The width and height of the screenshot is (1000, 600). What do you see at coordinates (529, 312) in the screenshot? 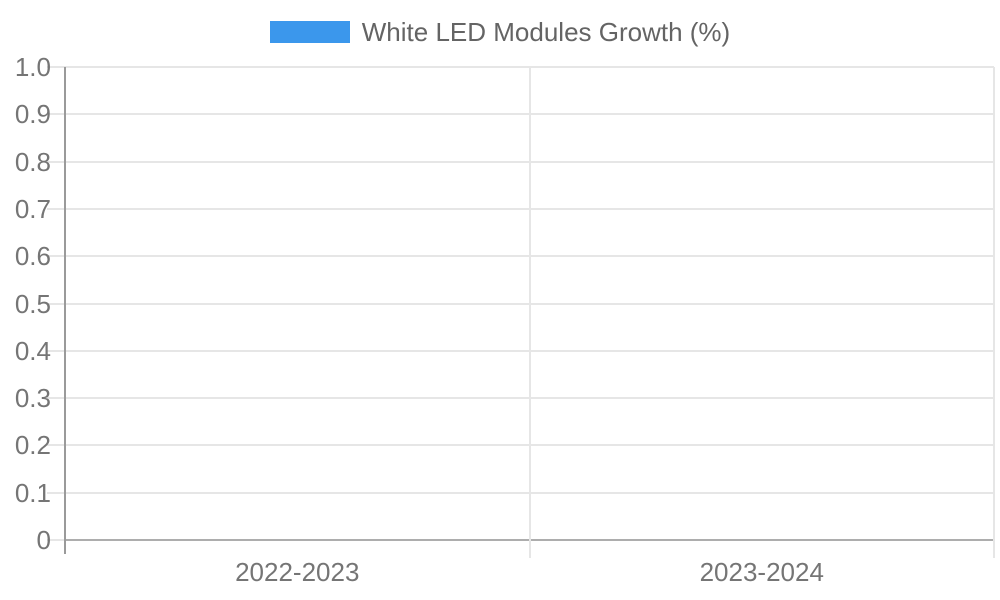
I see `category-separator` at bounding box center [529, 312].